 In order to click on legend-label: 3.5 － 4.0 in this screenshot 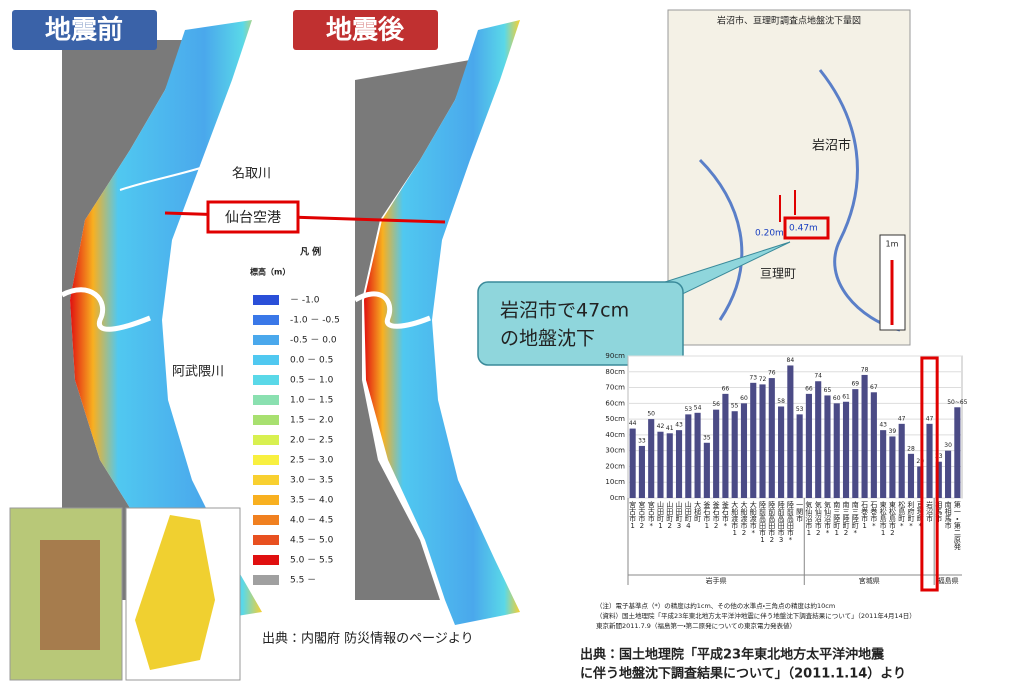, I will do `click(312, 501)`.